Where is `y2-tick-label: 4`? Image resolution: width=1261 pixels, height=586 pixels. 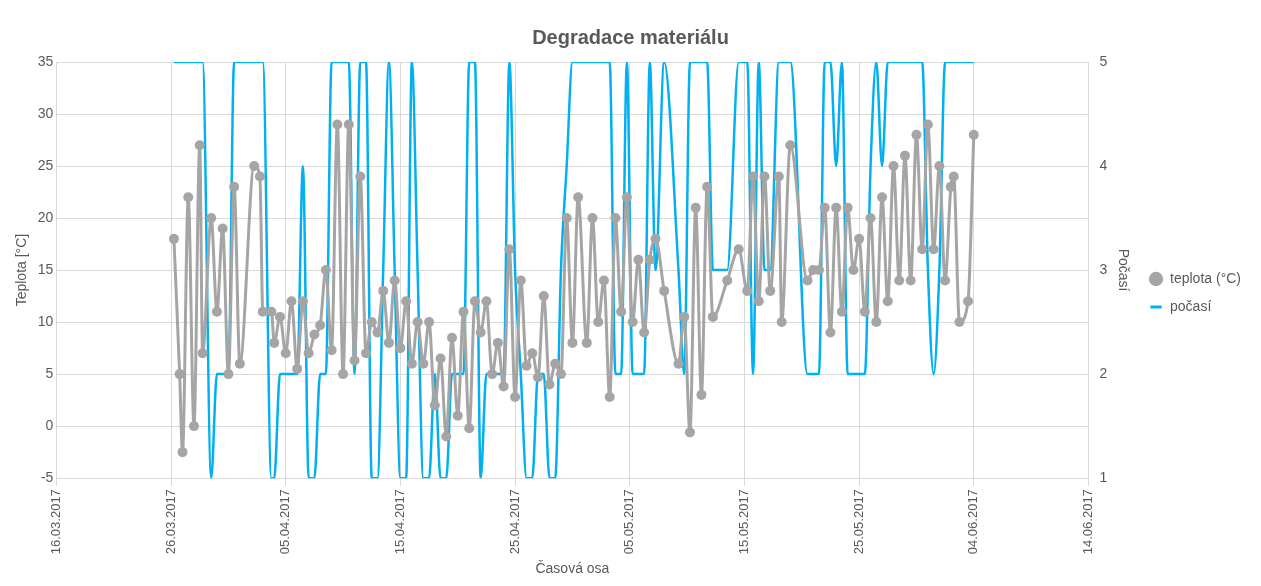 y2-tick-label: 4 is located at coordinates (1103, 164).